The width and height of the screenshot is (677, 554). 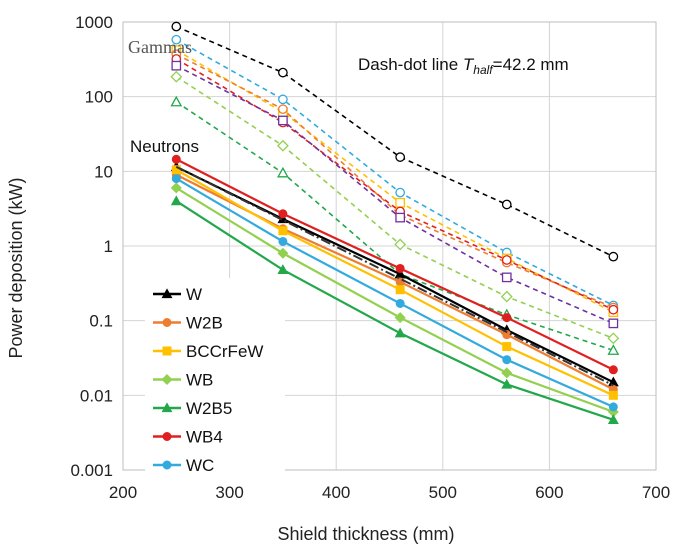 I want to click on legend-item-wb4: WB4, so click(x=188, y=437).